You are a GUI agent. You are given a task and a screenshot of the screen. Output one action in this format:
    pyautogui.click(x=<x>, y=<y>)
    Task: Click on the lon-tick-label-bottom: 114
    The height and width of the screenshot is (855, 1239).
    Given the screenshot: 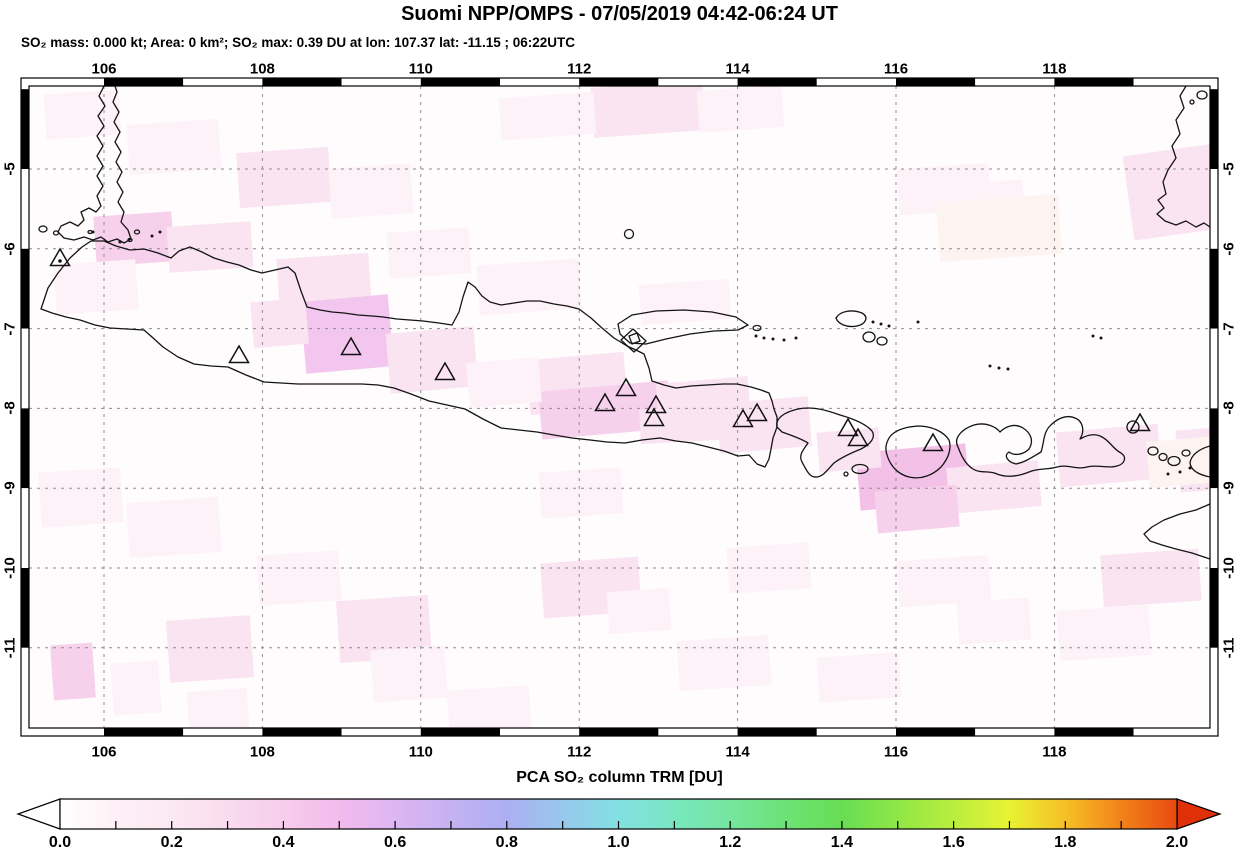 What is the action you would take?
    pyautogui.click(x=737, y=752)
    